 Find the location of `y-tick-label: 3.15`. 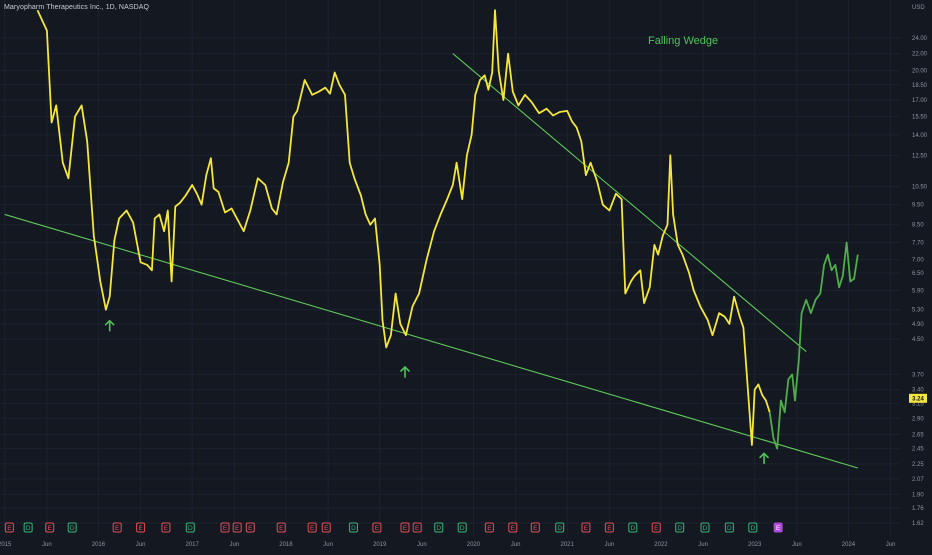

y-tick-label: 3.15 is located at coordinates (918, 404).